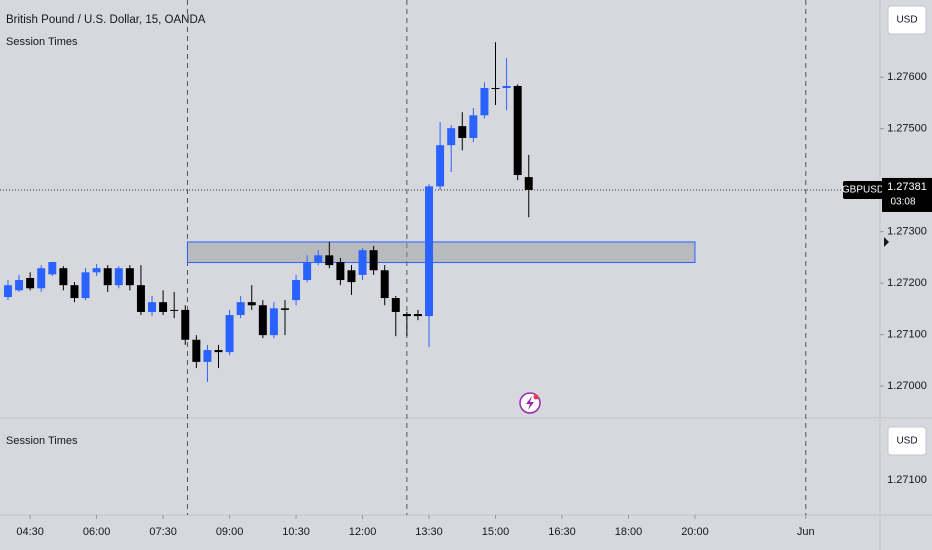 The image size is (932, 550). What do you see at coordinates (907, 386) in the screenshot?
I see `y-tick-label: 1.27000` at bounding box center [907, 386].